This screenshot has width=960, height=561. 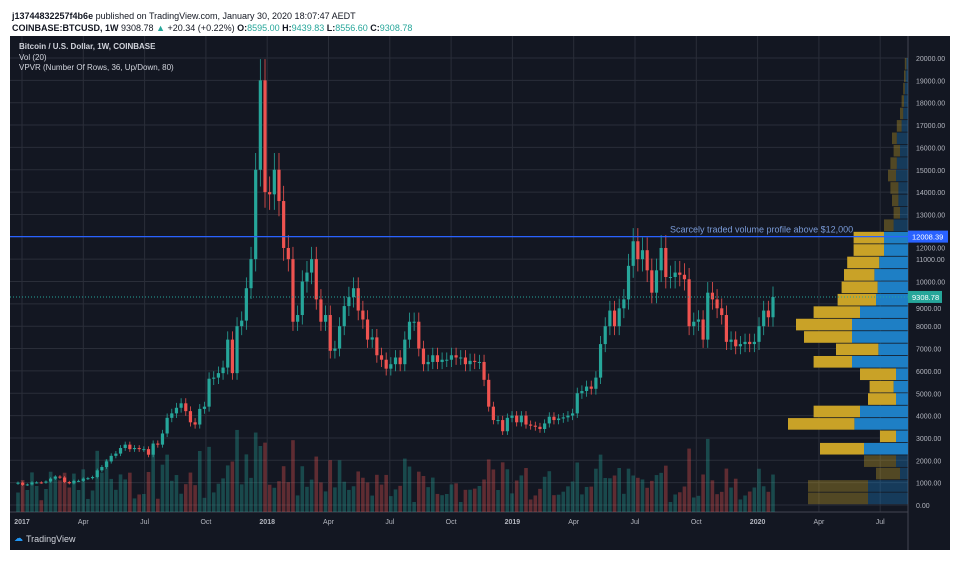 I want to click on price-tick-label: 12000.00, so click(x=930, y=249).